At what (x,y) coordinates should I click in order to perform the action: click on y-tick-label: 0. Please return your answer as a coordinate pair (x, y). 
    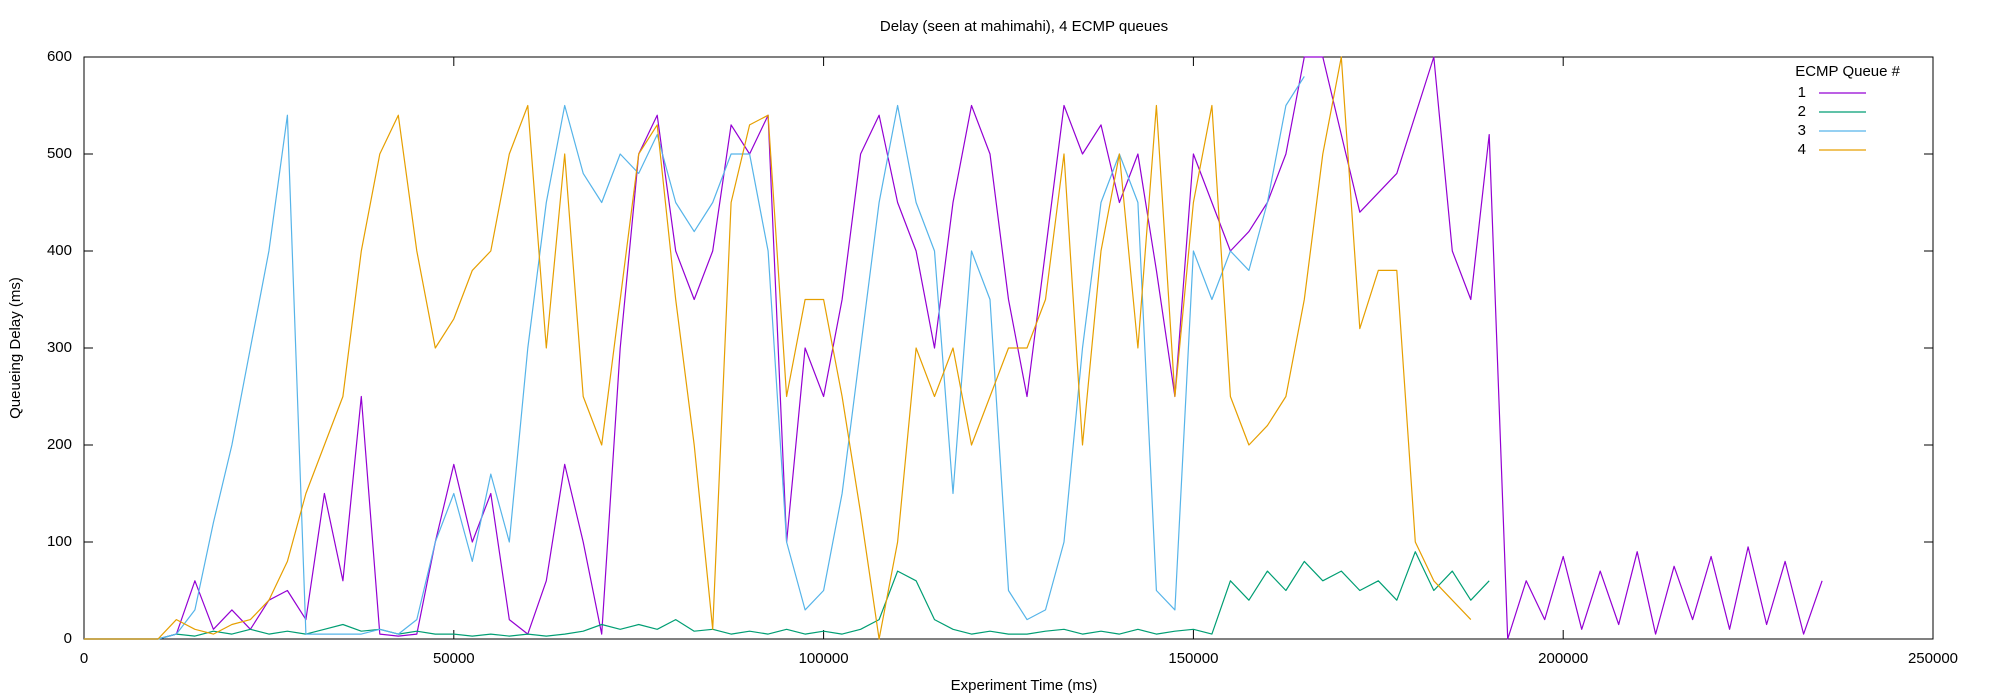
    Looking at the image, I should click on (68, 638).